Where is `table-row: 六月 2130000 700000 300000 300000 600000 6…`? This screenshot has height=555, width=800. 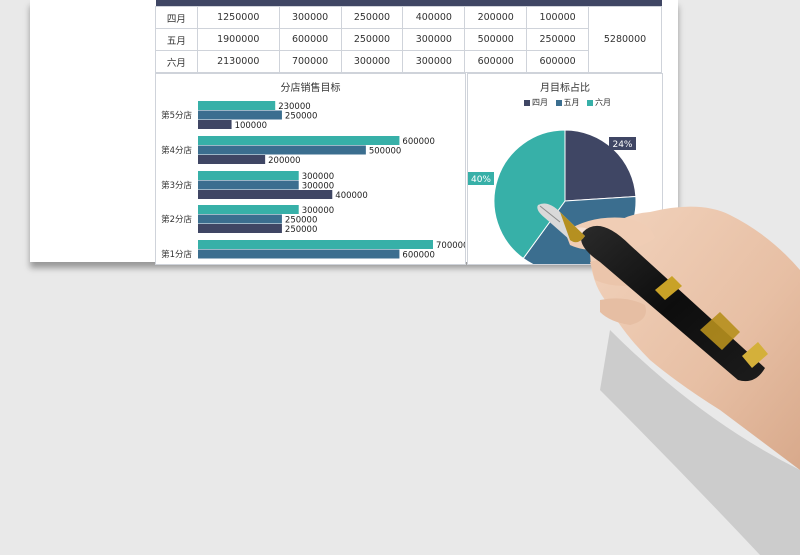
table-row: 六月 2130000 700000 300000 300000 600000 6… is located at coordinates (408, 61).